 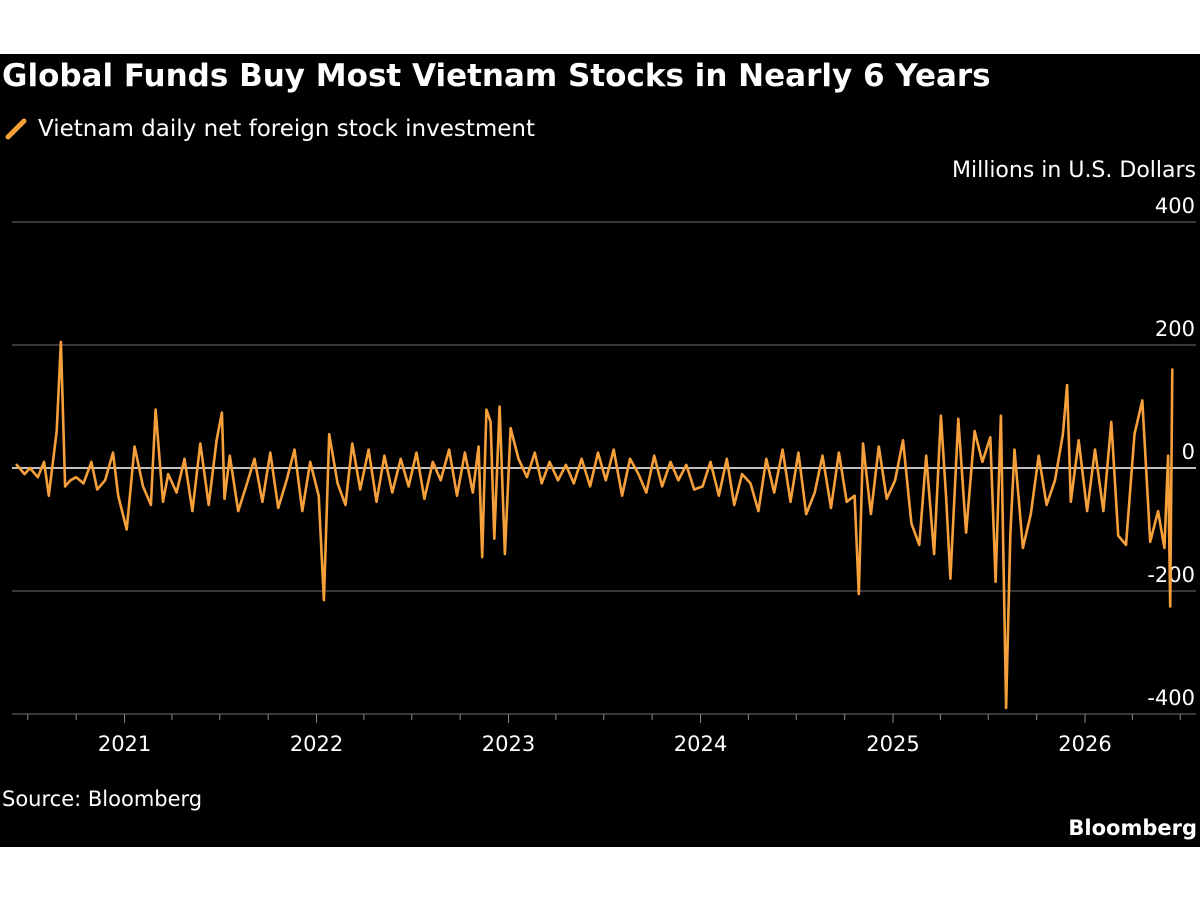 I want to click on bloomberg-logo: Bloomberg, so click(x=1132, y=828).